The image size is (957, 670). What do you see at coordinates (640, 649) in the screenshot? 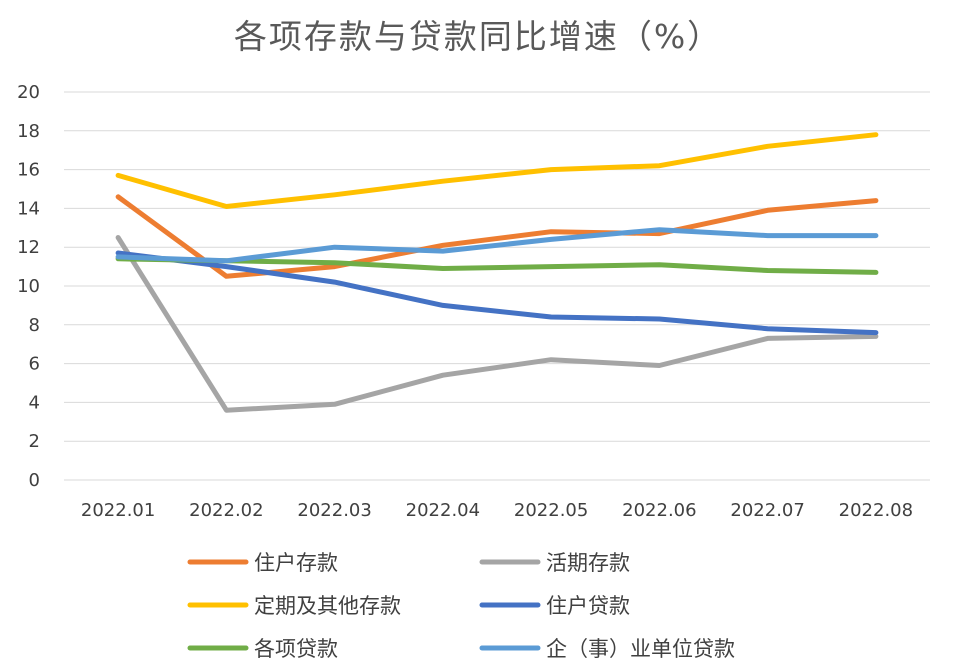
I see `legend-label: 企（事）业单位贷款` at bounding box center [640, 649].